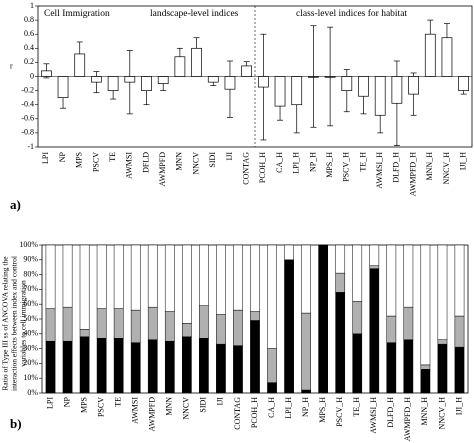 The image size is (474, 443). Describe the element at coordinates (16, 423) in the screenshot. I see `panel-label: b)` at that location.